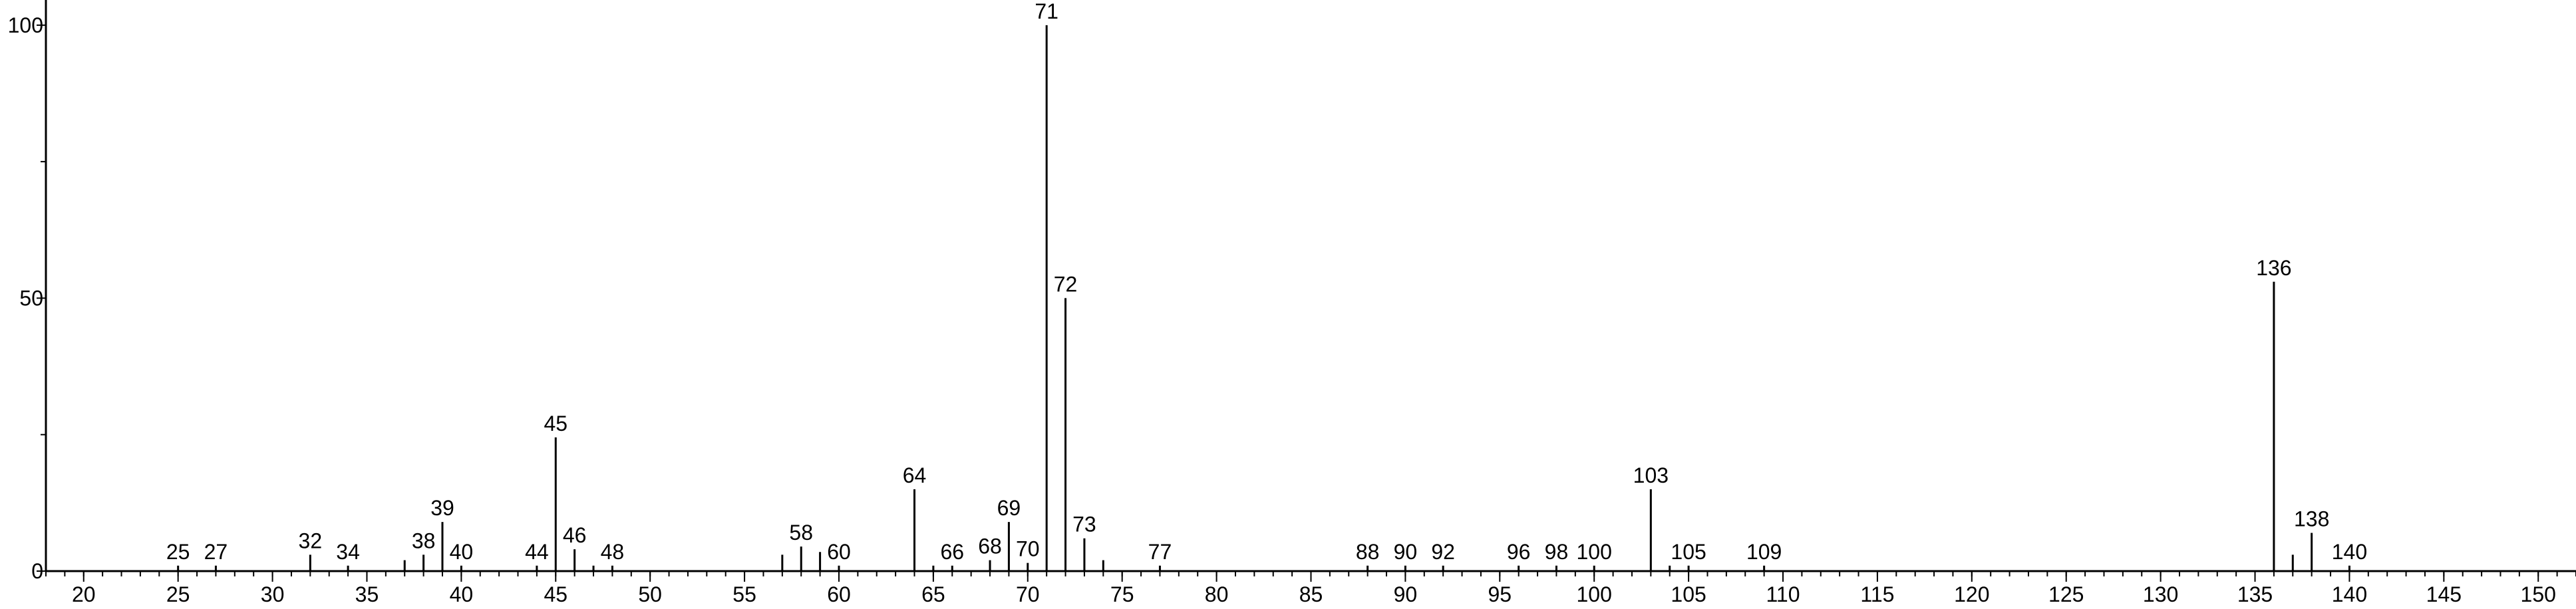  I want to click on peak-label: 100, so click(1594, 552).